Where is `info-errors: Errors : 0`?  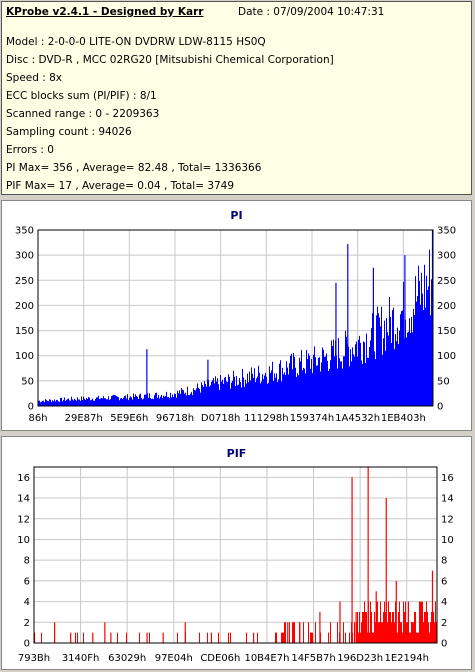 info-errors: Errors : 0 is located at coordinates (30, 150).